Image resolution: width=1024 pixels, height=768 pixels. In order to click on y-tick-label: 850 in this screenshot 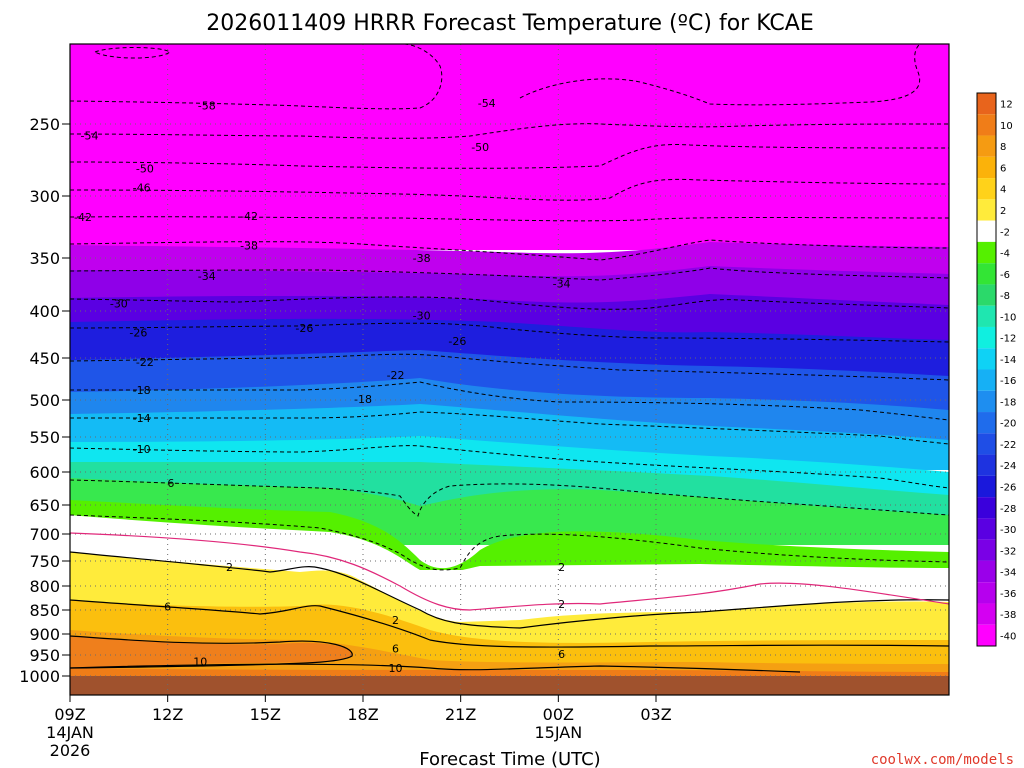, I will do `click(44, 610)`.